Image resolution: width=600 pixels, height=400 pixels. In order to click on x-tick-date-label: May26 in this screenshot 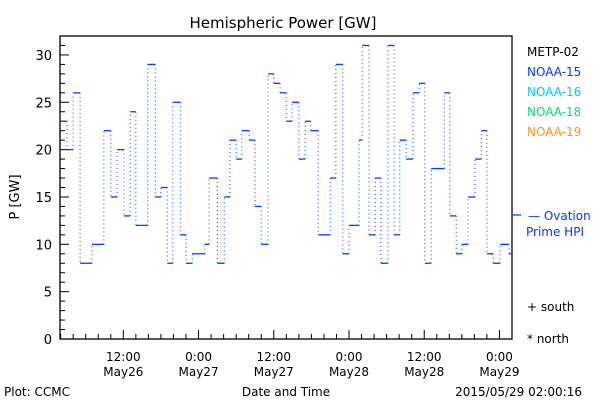, I will do `click(123, 372)`.